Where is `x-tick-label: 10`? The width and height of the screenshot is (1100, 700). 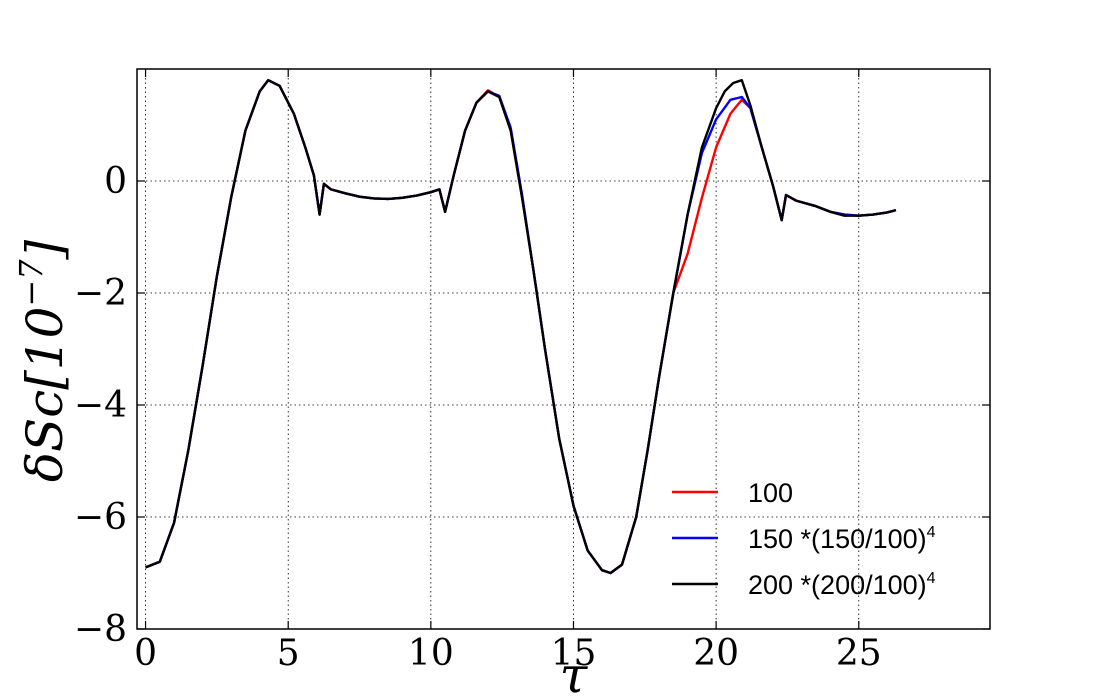
x-tick-label: 10 is located at coordinates (431, 653).